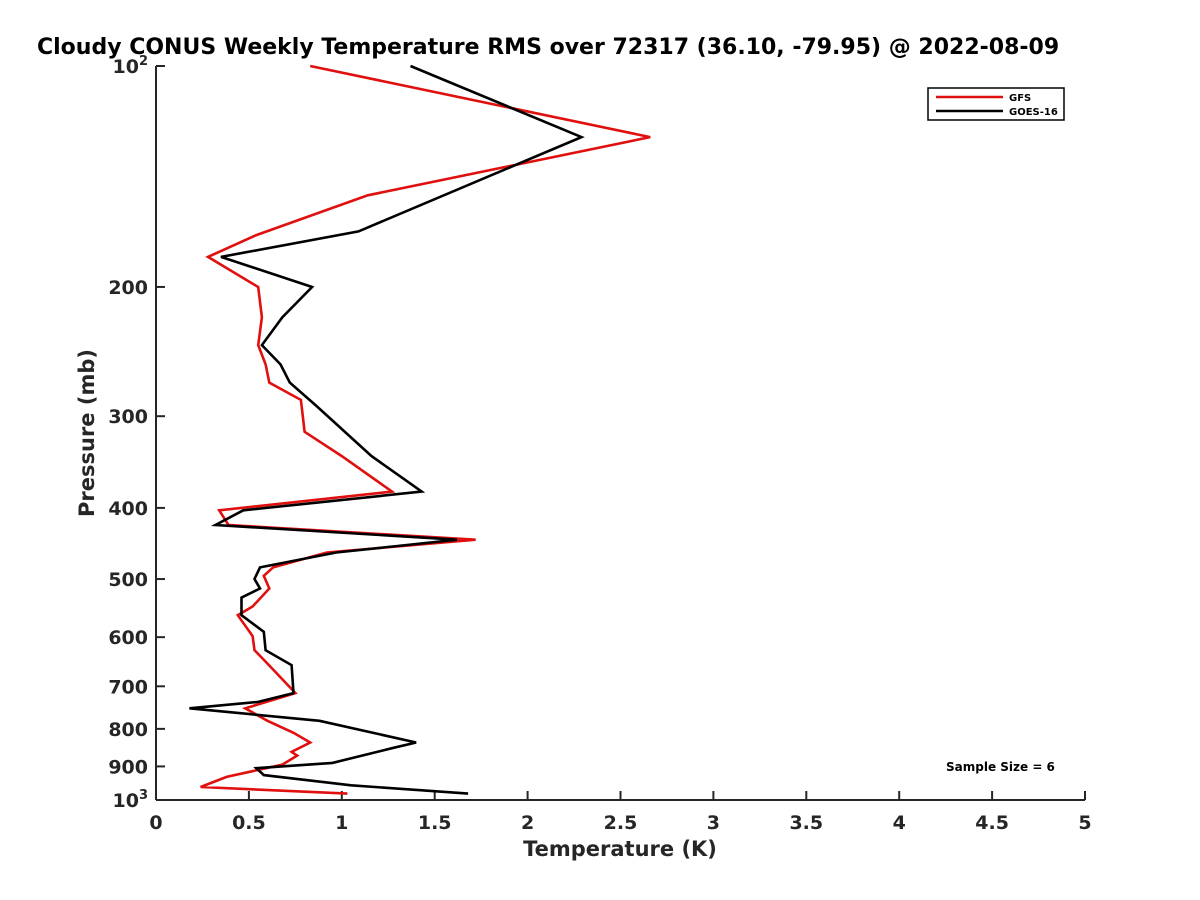 This screenshot has width=1200, height=900. Describe the element at coordinates (131, 800) in the screenshot. I see `y-tick-label: 10³` at that location.